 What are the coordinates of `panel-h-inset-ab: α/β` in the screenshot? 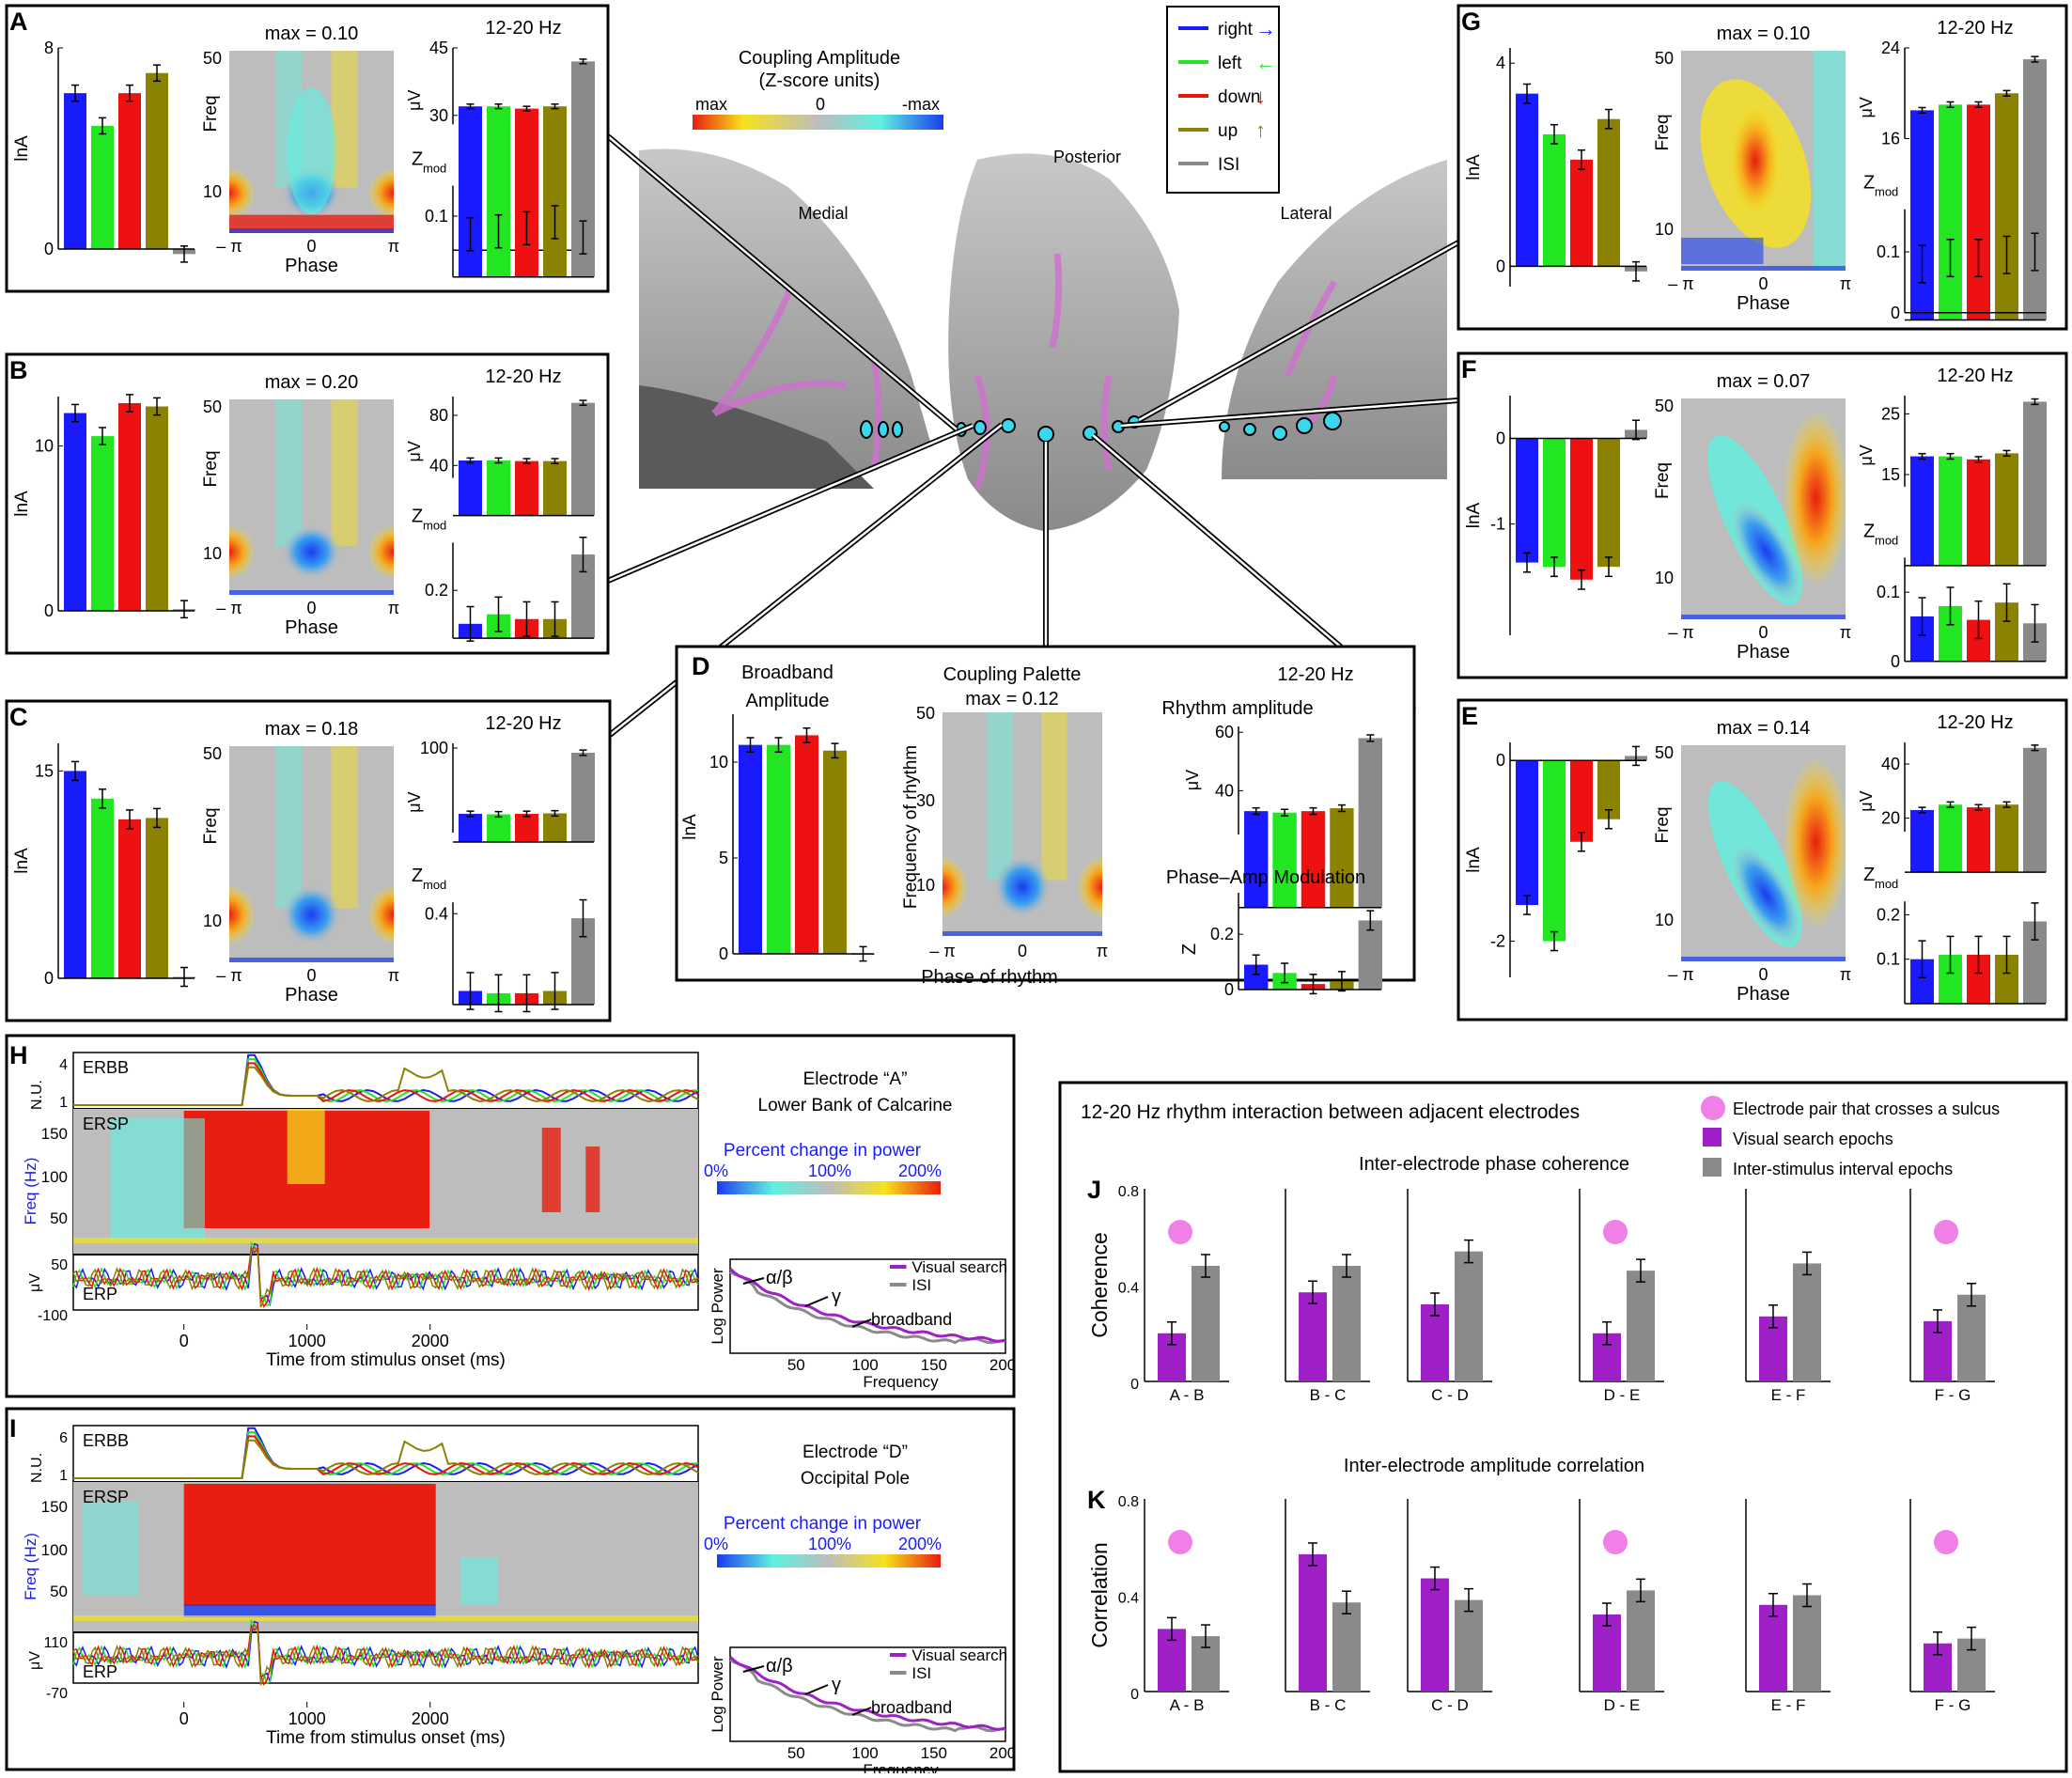 It's located at (779, 1278).